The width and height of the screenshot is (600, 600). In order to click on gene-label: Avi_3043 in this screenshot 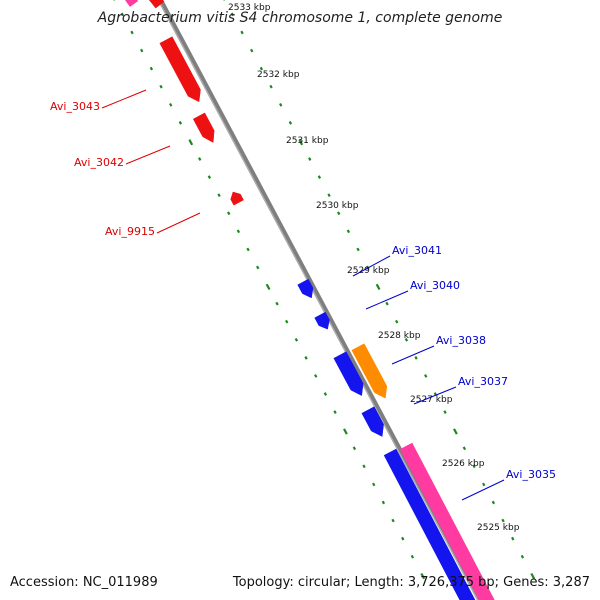, I will do `click(75, 106)`.